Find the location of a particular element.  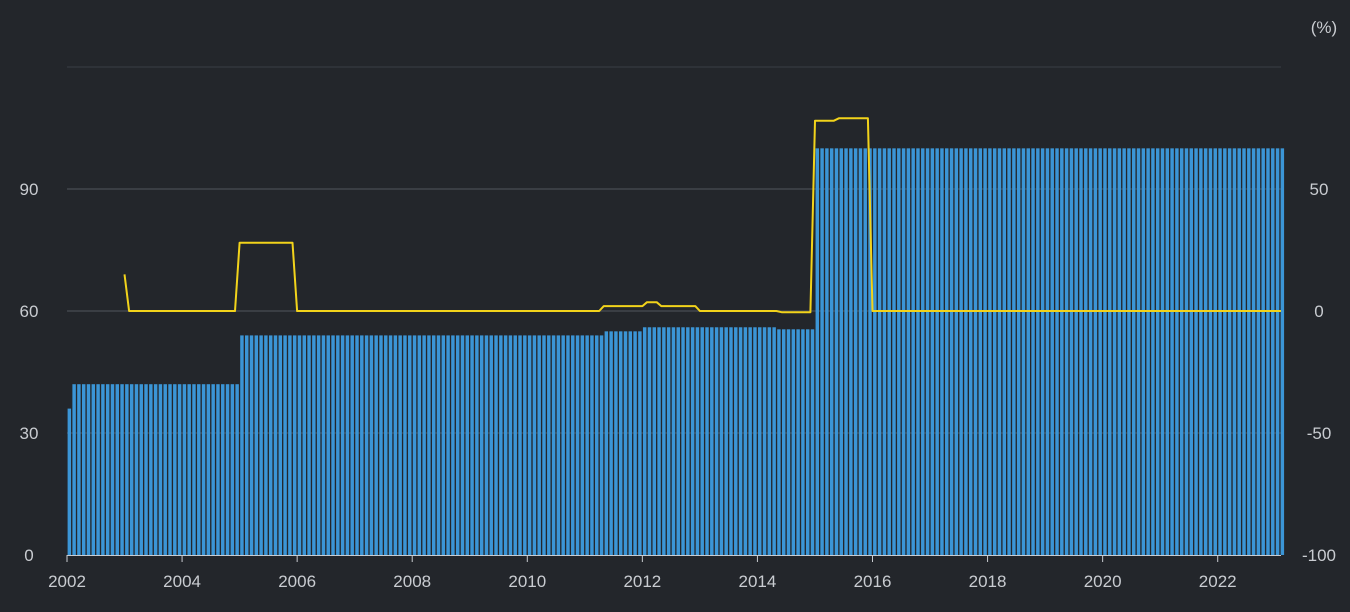

x-tick-label: 2012 is located at coordinates (642, 581).